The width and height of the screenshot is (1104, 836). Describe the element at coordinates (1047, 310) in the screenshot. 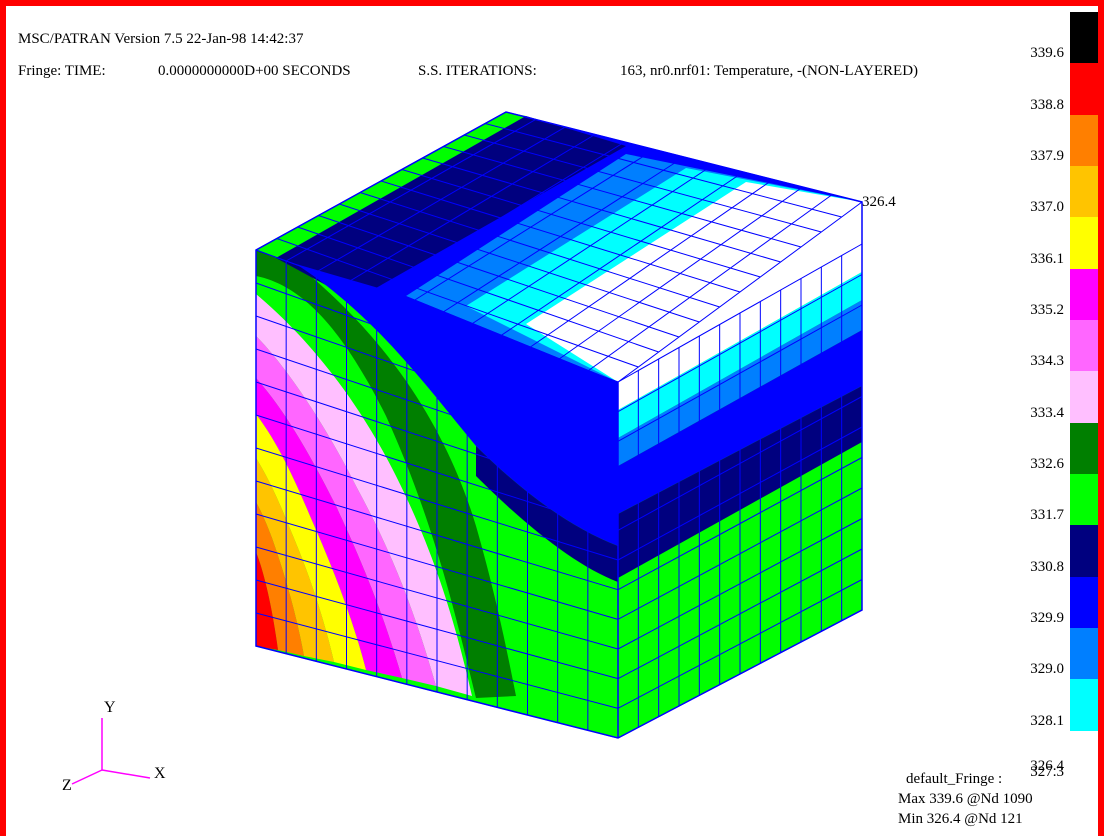

I see `legend-label: 335.2` at that location.